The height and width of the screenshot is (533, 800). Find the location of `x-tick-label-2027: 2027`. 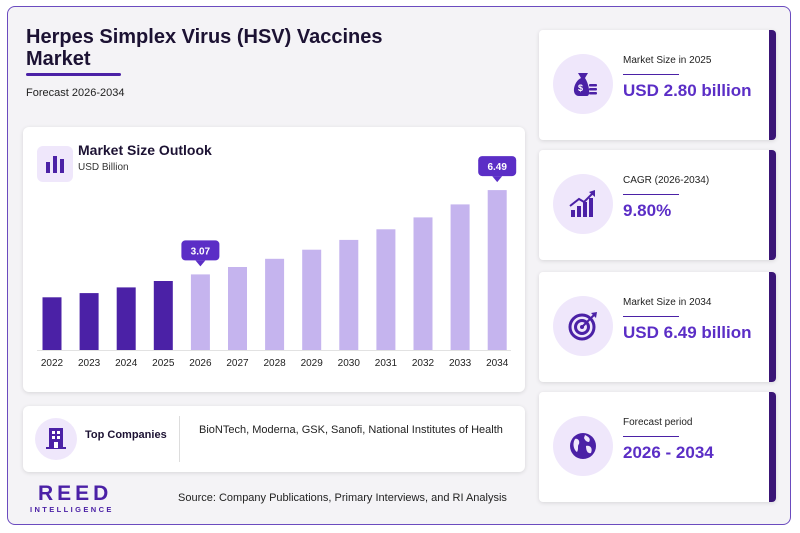

x-tick-label-2027: 2027 is located at coordinates (237, 363).